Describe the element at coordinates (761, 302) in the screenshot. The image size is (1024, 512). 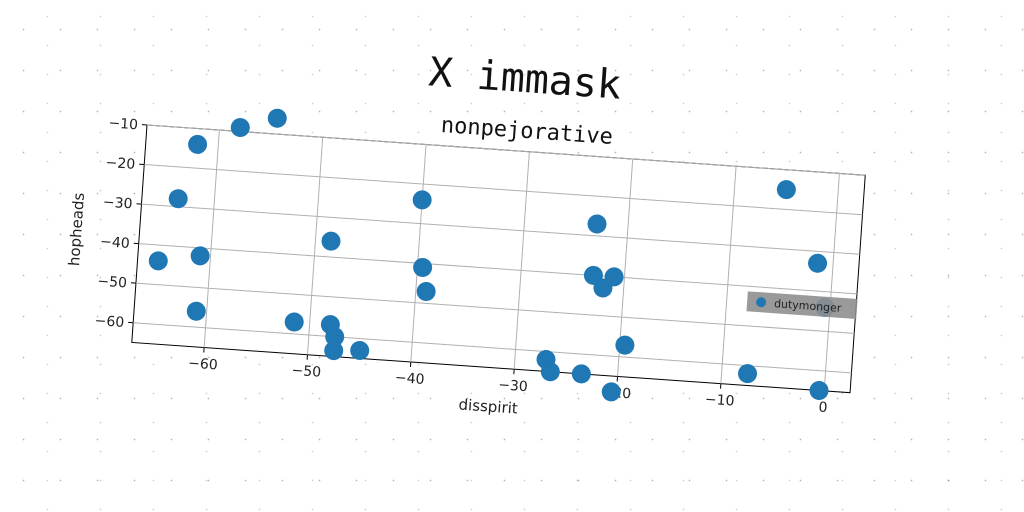
I see `legend-marker` at that location.